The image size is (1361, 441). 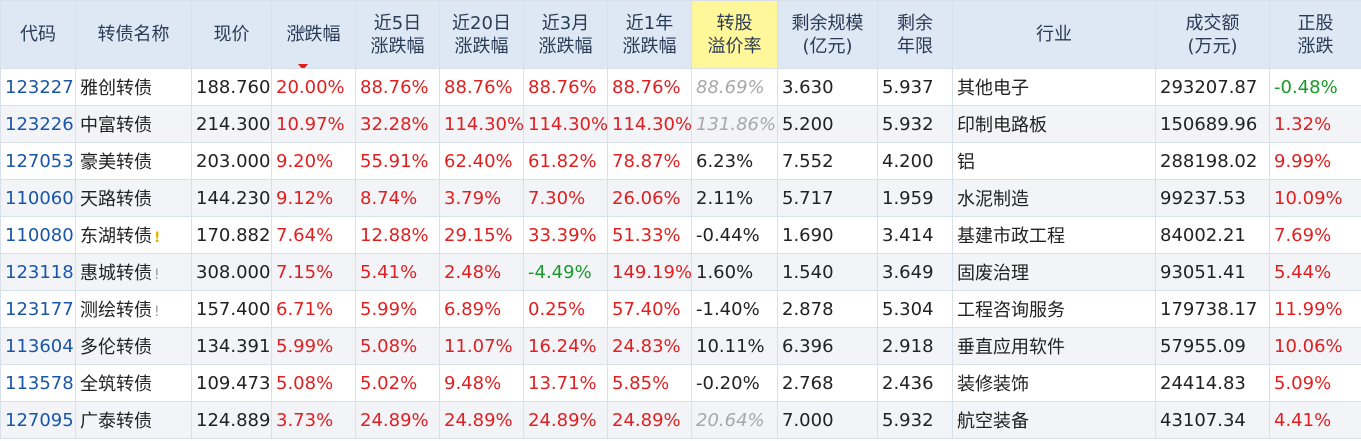 What do you see at coordinates (565, 272) in the screenshot?
I see `cell-chg3m: -4.49%` at bounding box center [565, 272].